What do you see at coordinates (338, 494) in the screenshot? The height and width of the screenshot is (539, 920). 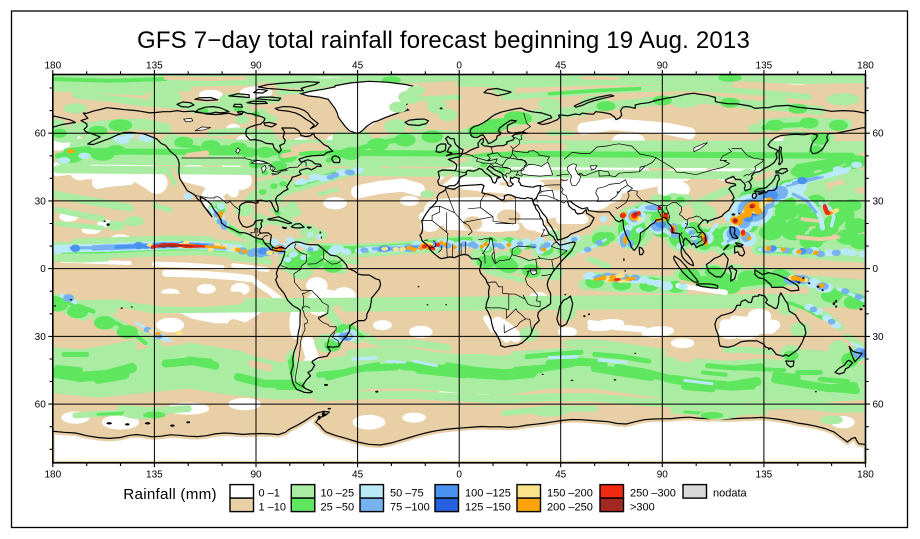 I see `svg-text: 10 –25` at bounding box center [338, 494].